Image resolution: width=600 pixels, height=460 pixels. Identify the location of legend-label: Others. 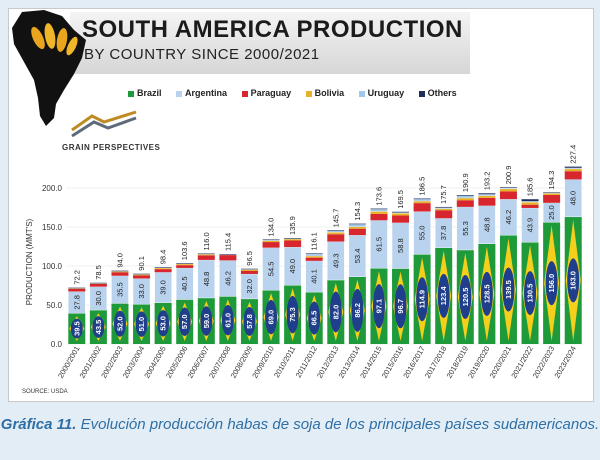
(442, 93).